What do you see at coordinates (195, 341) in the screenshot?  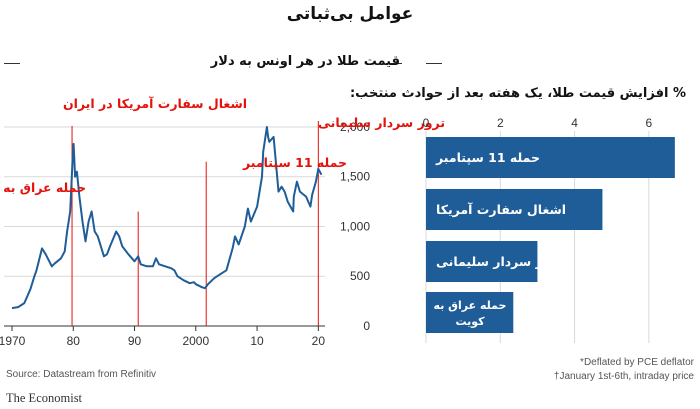 I see `x-tick-label: 2000` at bounding box center [195, 341].